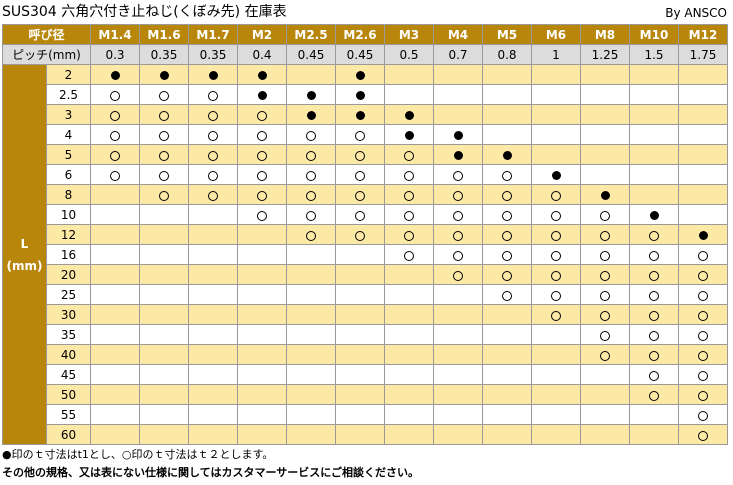 Image resolution: width=733 pixels, height=485 pixels. I want to click on brand-credit: By ANSCO, so click(696, 13).